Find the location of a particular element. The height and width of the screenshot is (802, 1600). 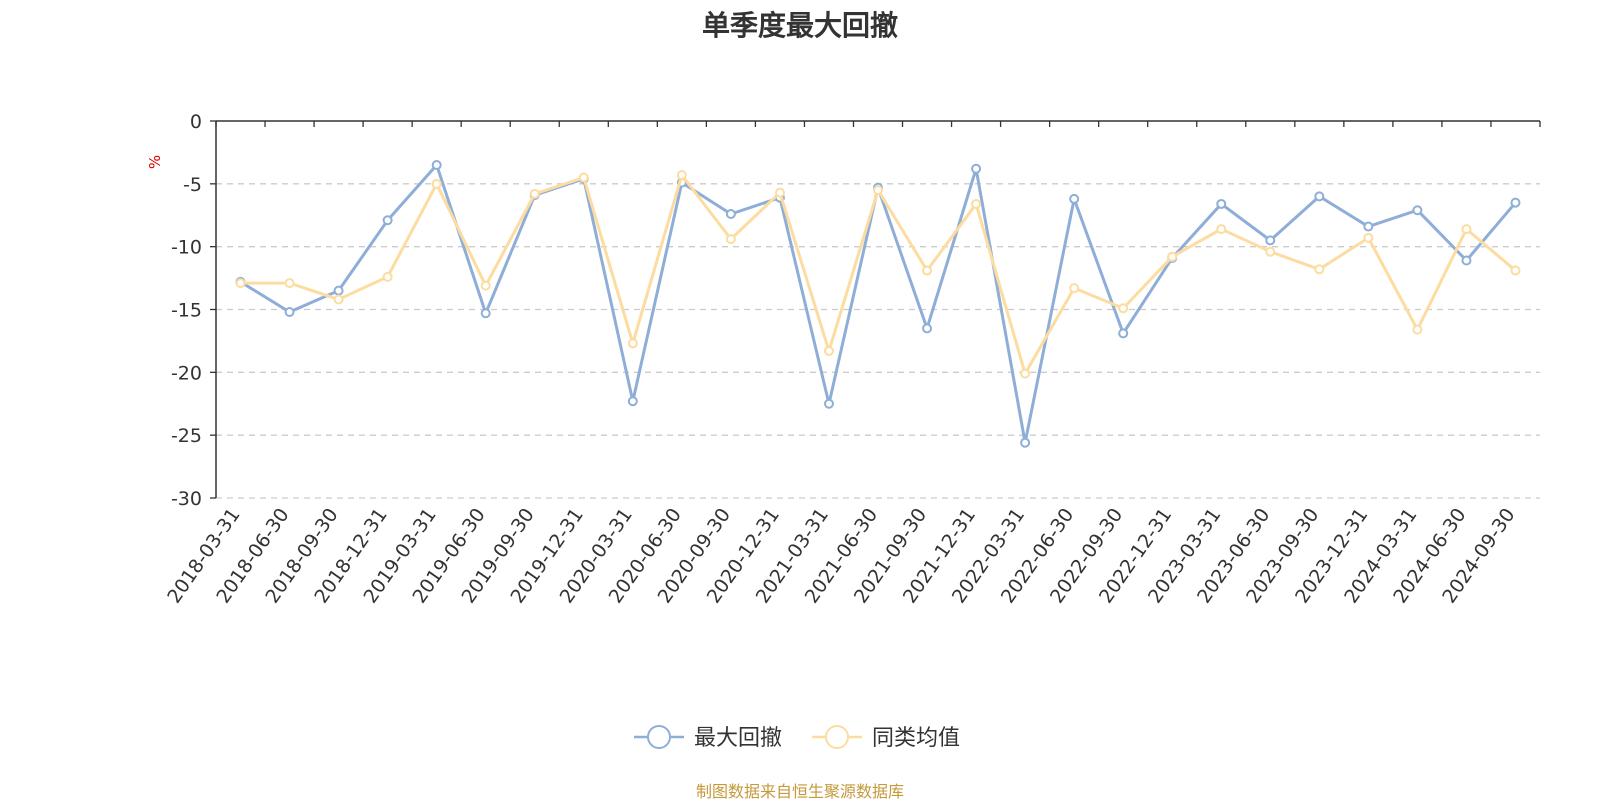

legend-item-2: 同类均值 is located at coordinates (886, 738).